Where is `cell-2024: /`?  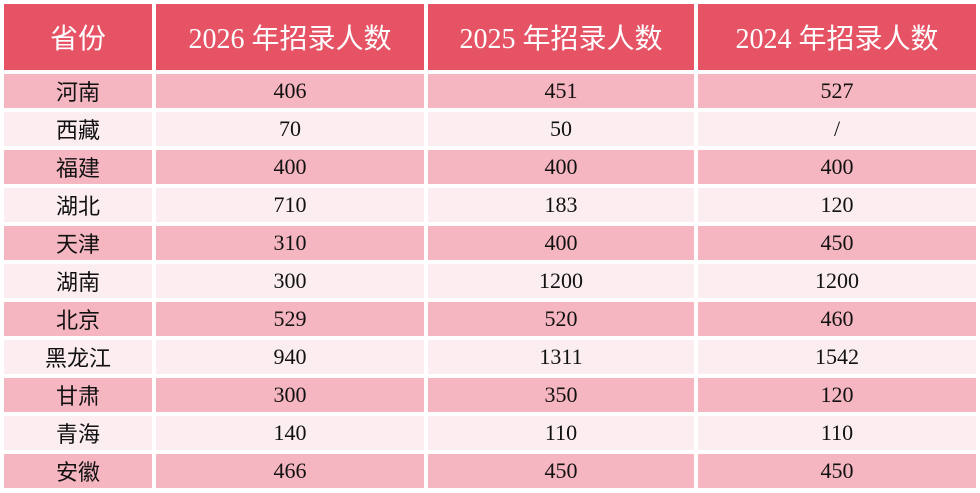 cell-2024: / is located at coordinates (837, 129).